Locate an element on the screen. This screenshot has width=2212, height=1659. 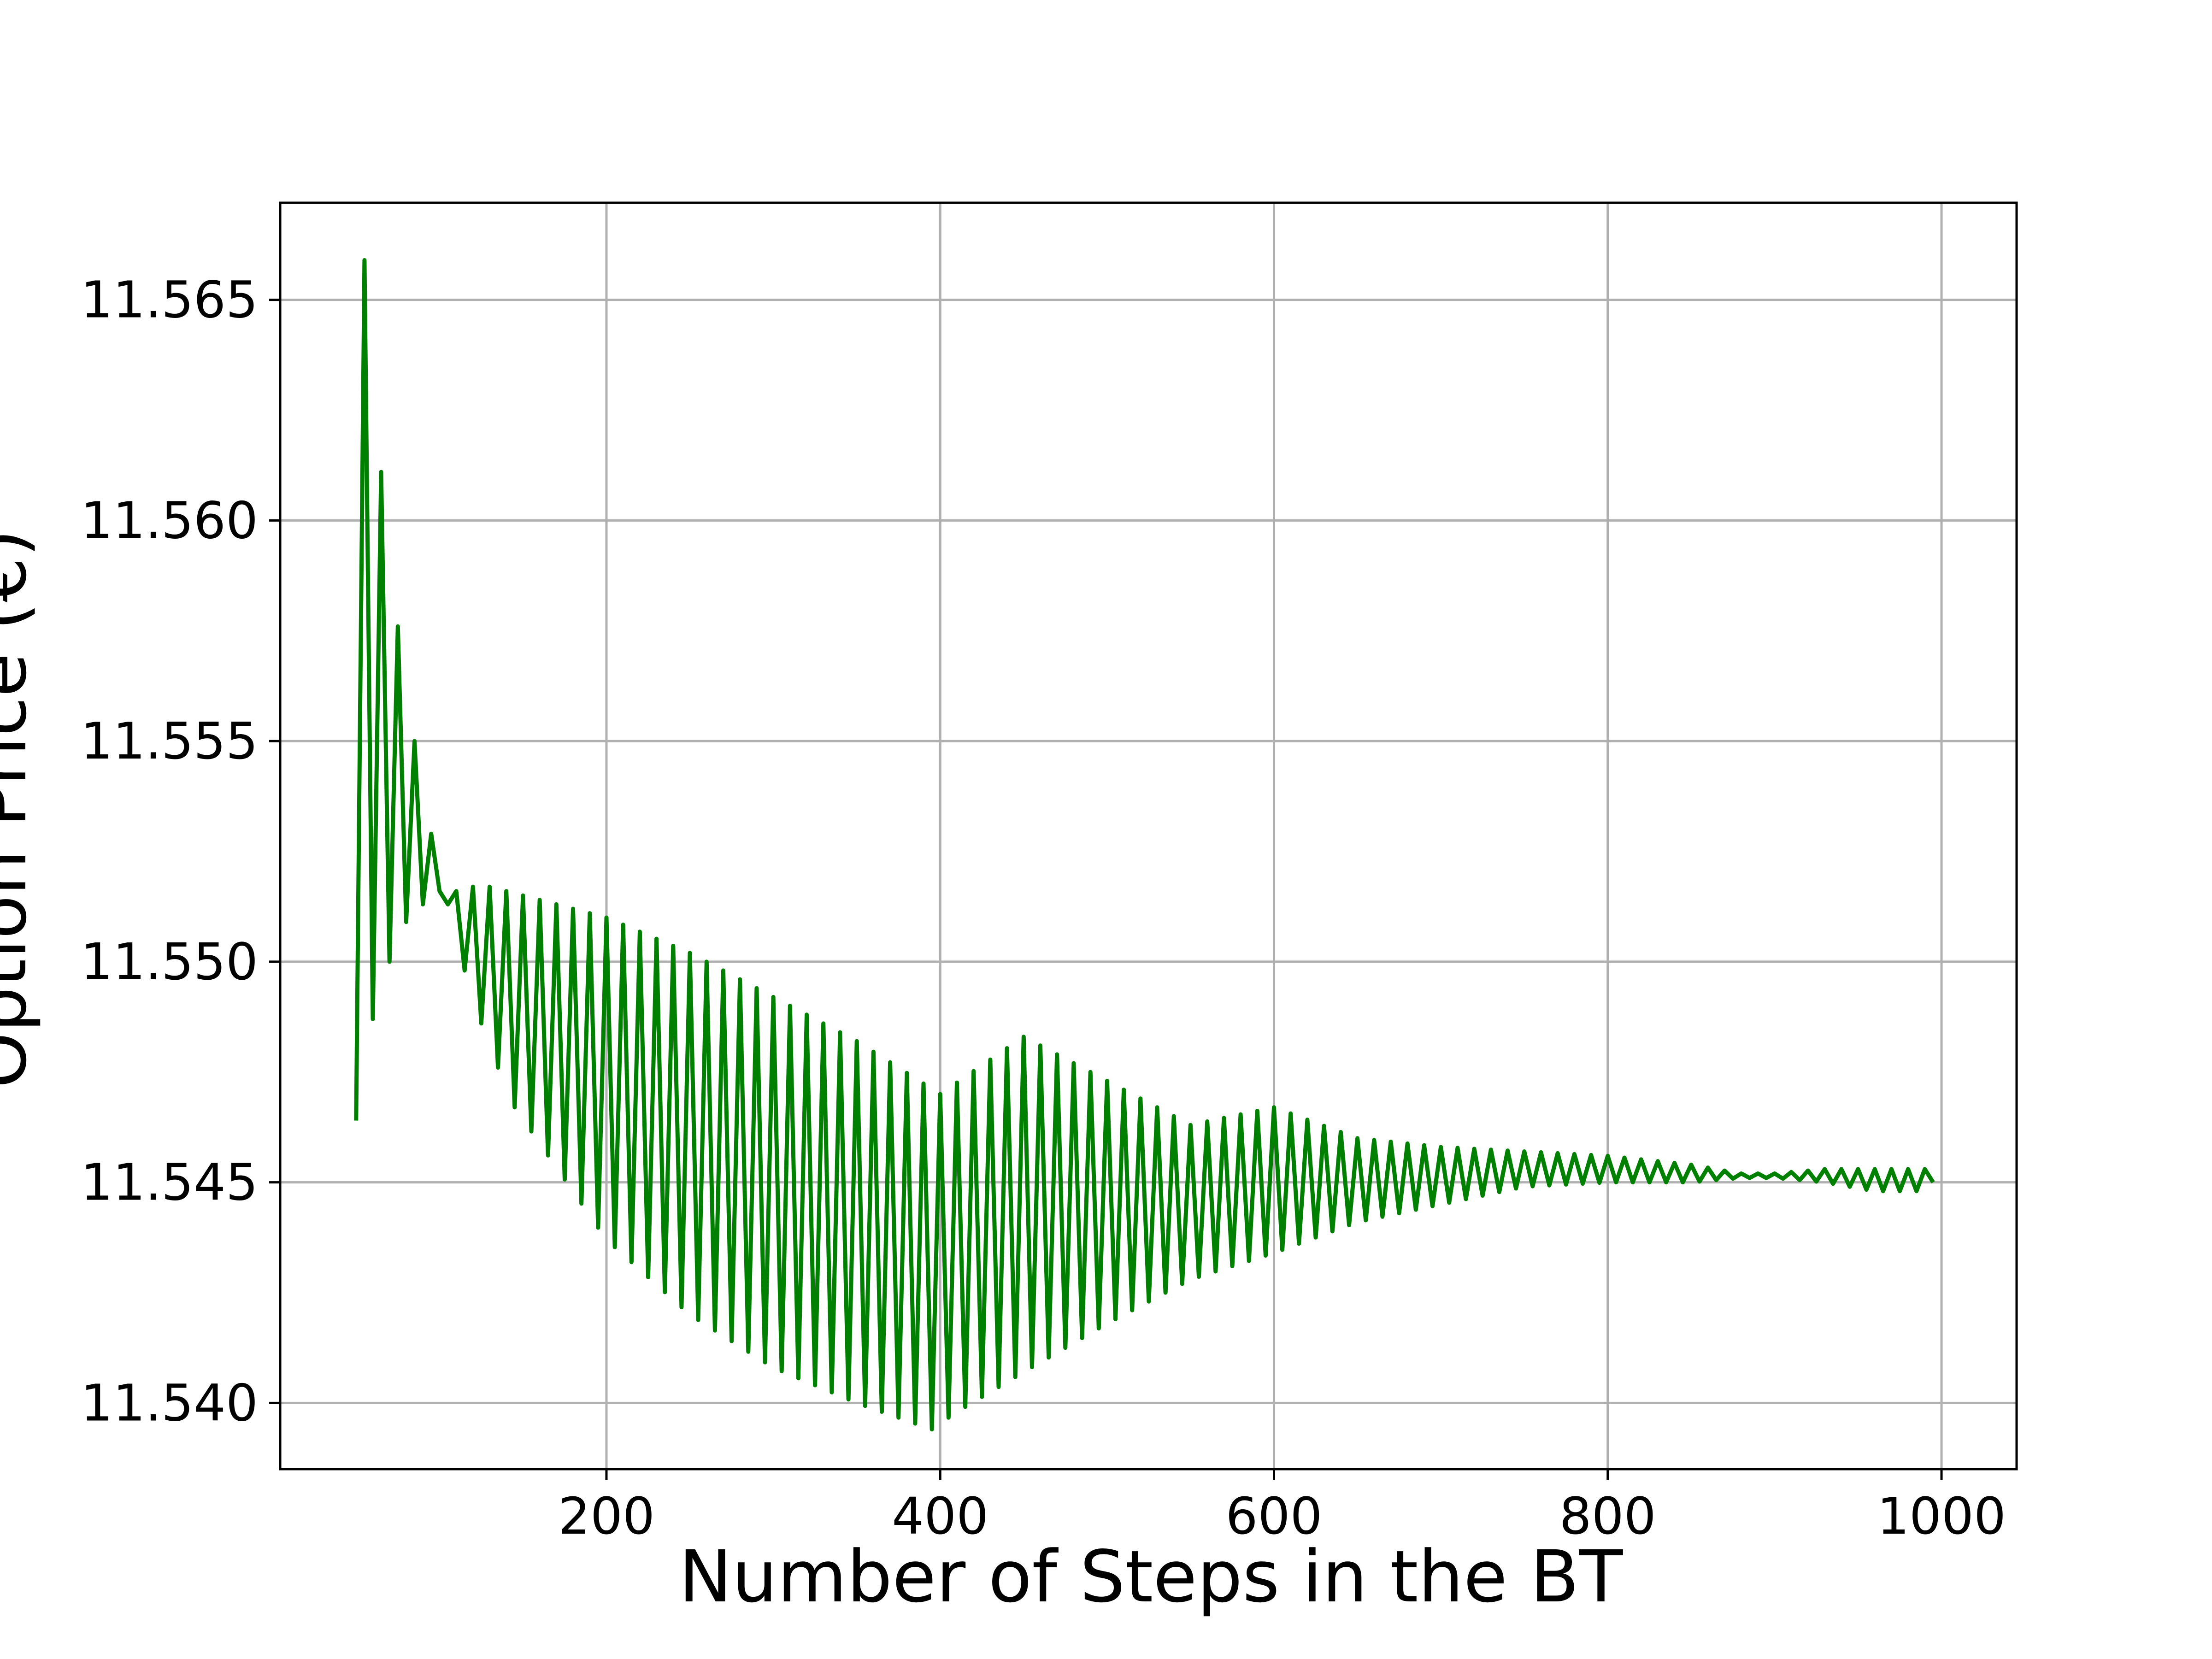
x-axis-label: Number of Steps in the BT is located at coordinates (1151, 1576).